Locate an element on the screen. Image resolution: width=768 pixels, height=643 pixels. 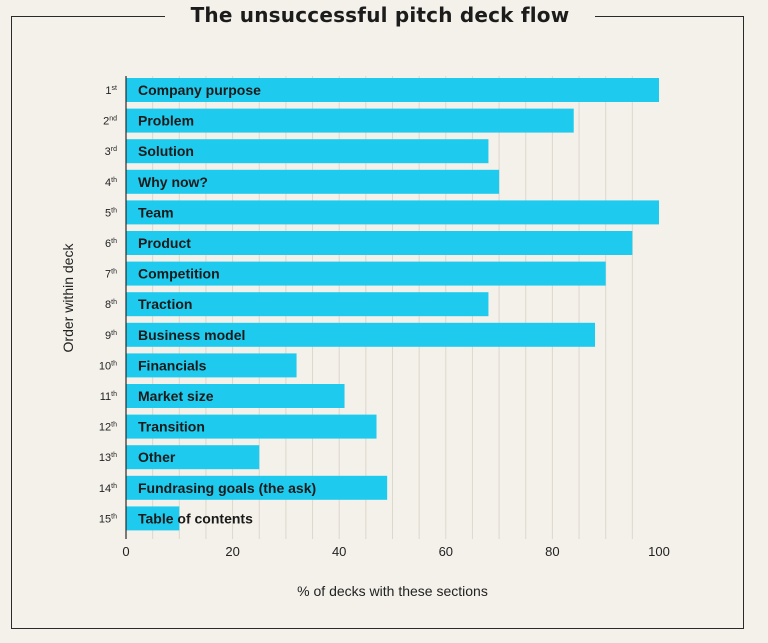
bar-label: Problem is located at coordinates (166, 121).